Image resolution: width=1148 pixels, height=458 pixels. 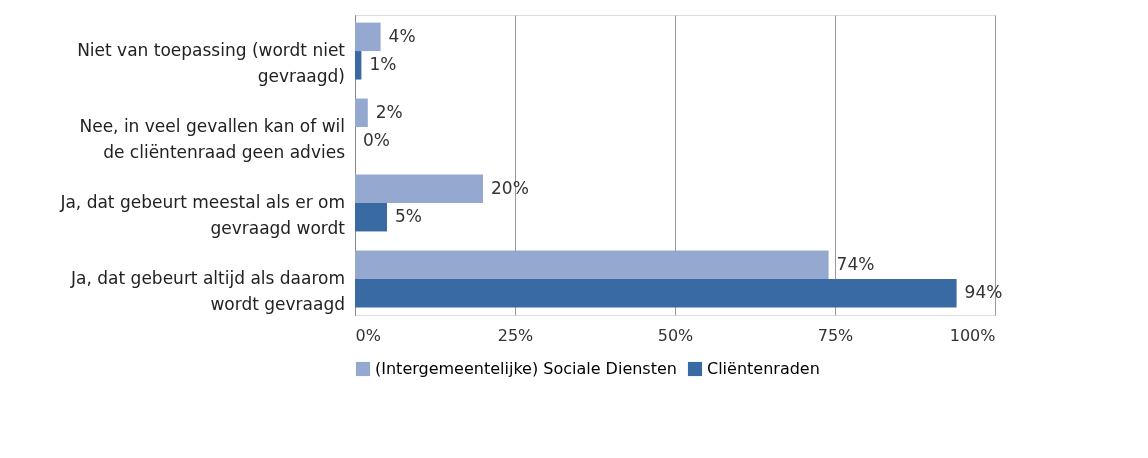 What do you see at coordinates (212, 139) in the screenshot?
I see `y-tick-label: Nee, in veel gevallen kan of wil de cliëntenraad geen advies` at bounding box center [212, 139].